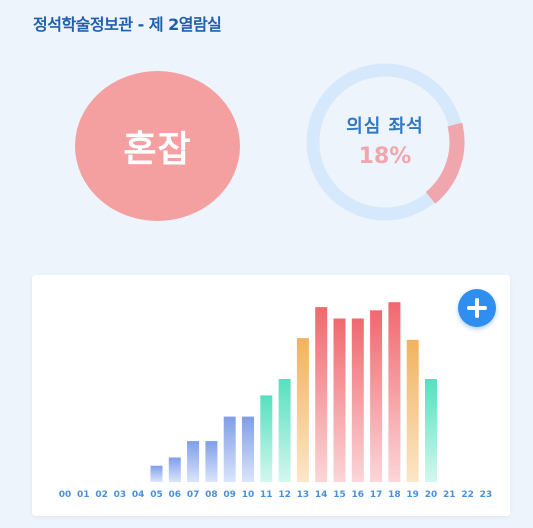 Image resolution: width=533 pixels, height=528 pixels. What do you see at coordinates (486, 495) in the screenshot?
I see `tick-label-23: 23` at bounding box center [486, 495].